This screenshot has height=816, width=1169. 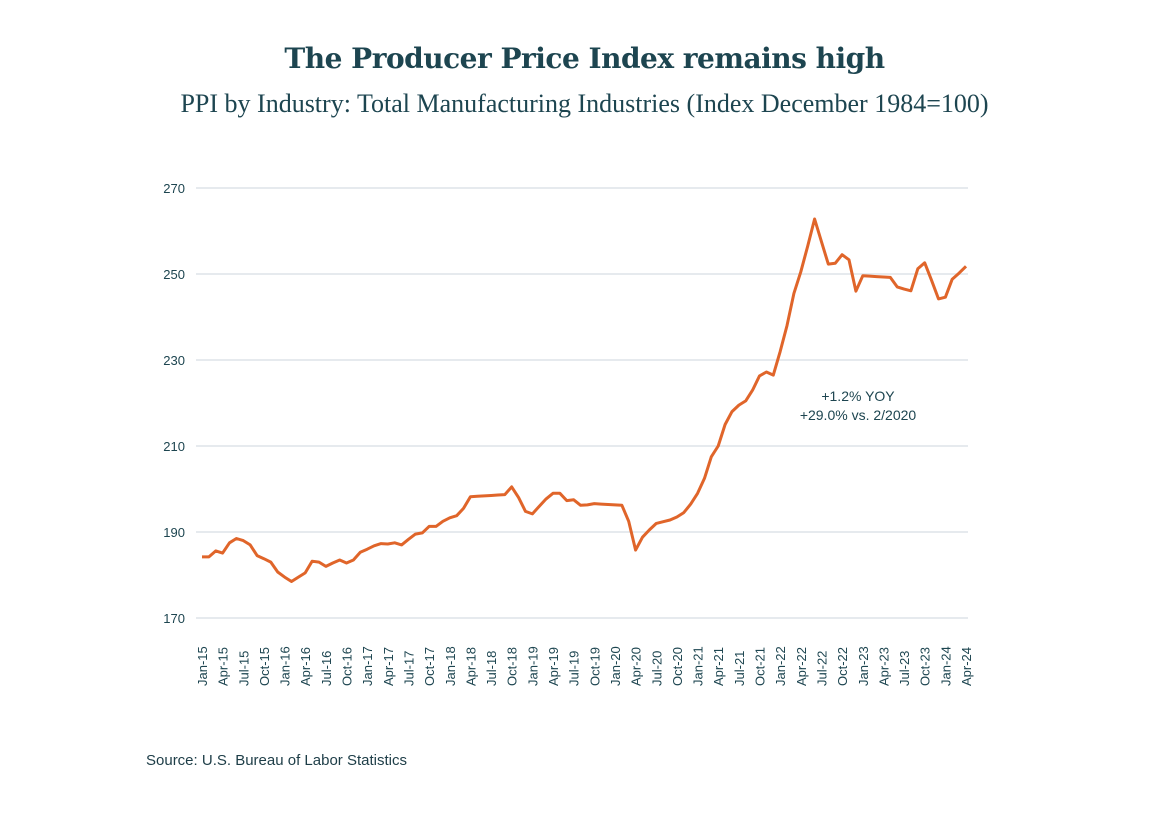 I want to click on x-tick-label: Apr-17, so click(x=388, y=666).